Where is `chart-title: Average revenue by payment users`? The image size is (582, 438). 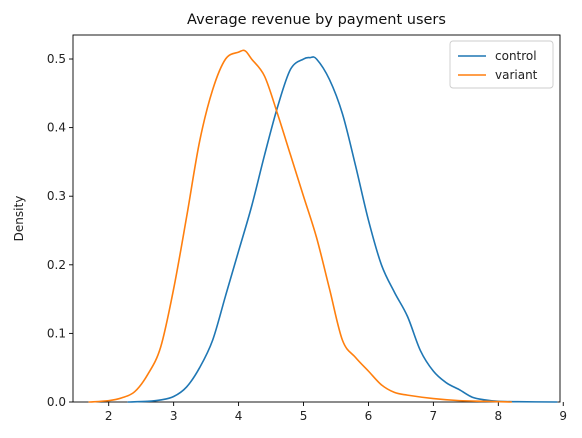
chart-title: Average revenue by payment users is located at coordinates (316, 20).